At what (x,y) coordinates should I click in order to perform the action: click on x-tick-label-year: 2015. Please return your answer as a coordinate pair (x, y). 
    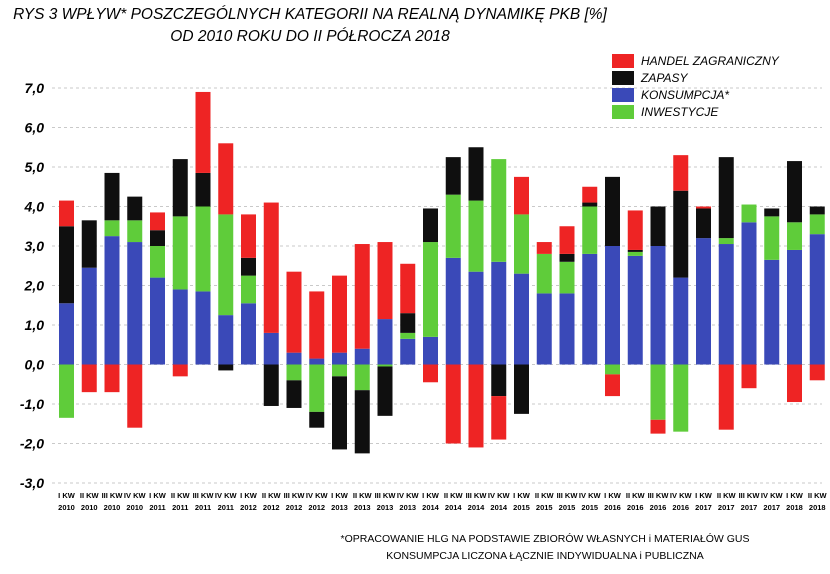
    Looking at the image, I should click on (589, 507).